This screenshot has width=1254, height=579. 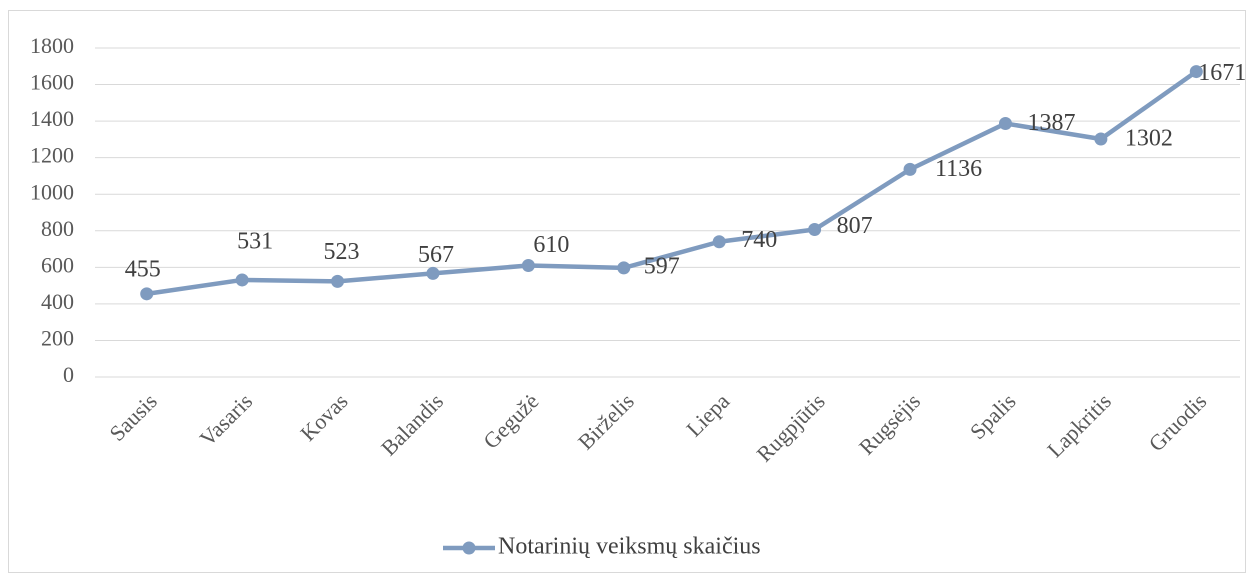 I want to click on legend-label: Notarinių veiksmų skaičius, so click(x=629, y=547).